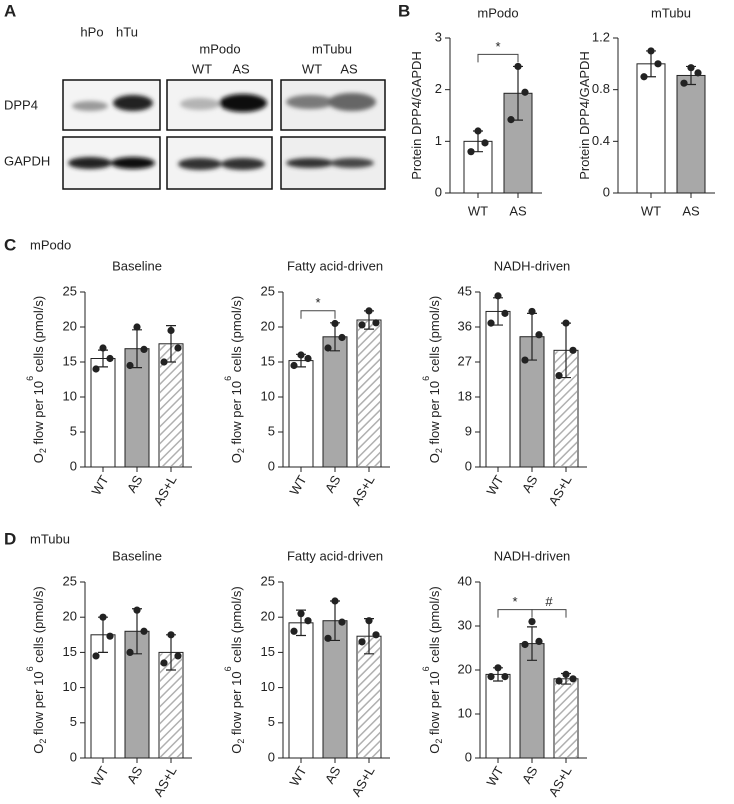  What do you see at coordinates (10, 538) in the screenshot?
I see `panel-label: D` at bounding box center [10, 538].